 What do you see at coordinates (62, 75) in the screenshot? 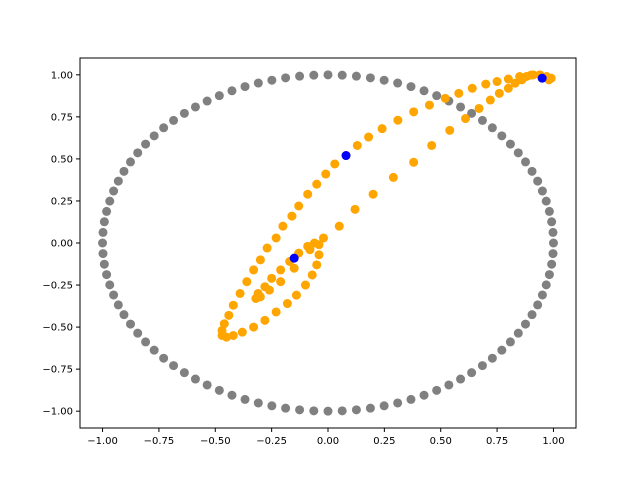
I see `y-tick-label: 1.00` at bounding box center [62, 75].